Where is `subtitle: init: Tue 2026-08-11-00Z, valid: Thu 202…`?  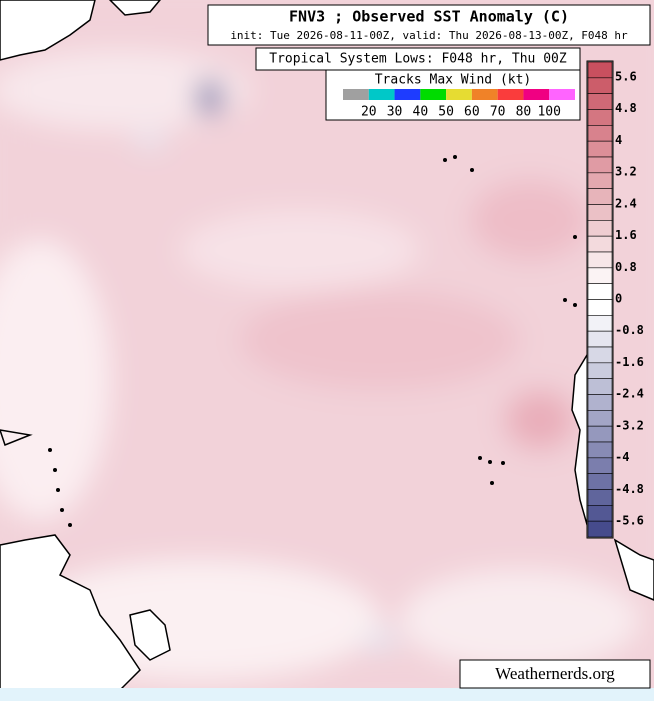
subtitle: init: Tue 2026-08-11-00Z, valid: Thu 202… is located at coordinates (429, 35).